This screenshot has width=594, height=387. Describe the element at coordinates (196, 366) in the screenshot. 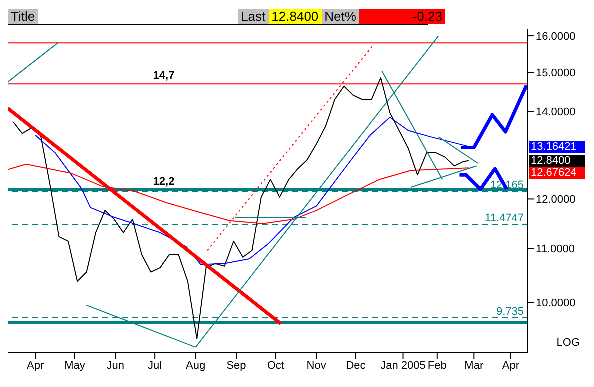

I see `x-tick-label: Aug` at that location.